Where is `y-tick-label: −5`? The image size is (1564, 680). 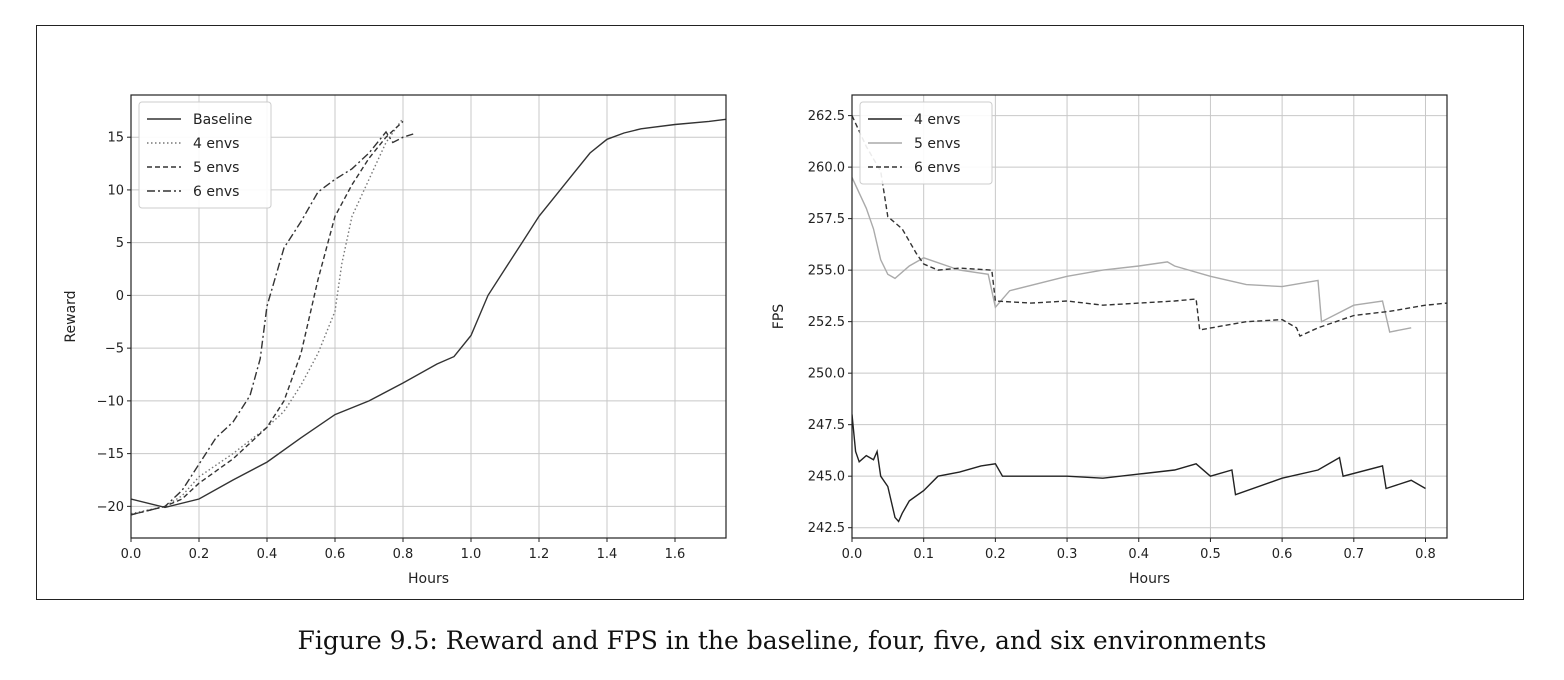 y-tick-label: −5 is located at coordinates (114, 349).